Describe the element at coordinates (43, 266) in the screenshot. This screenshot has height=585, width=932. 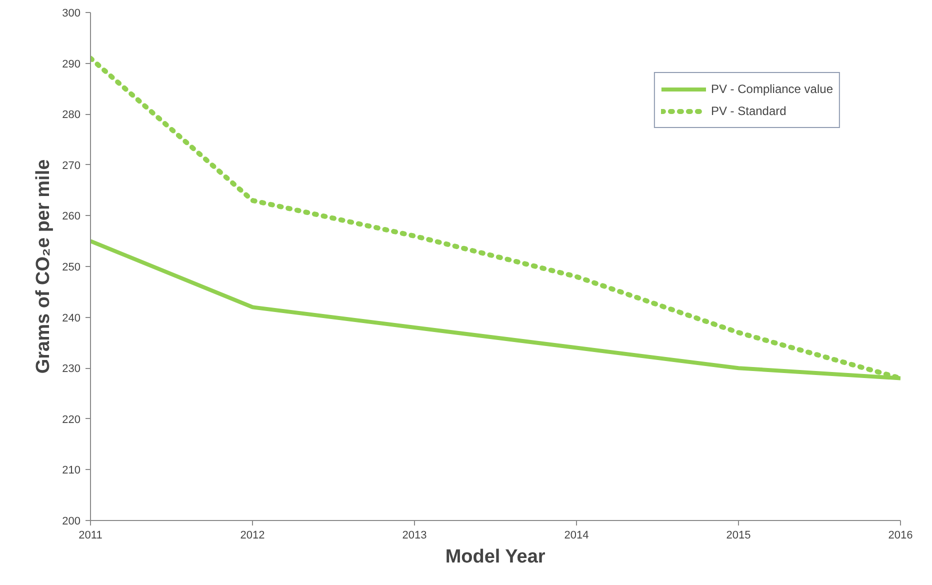
I see `y-axis-title: Grams of CO₂e per mile` at that location.